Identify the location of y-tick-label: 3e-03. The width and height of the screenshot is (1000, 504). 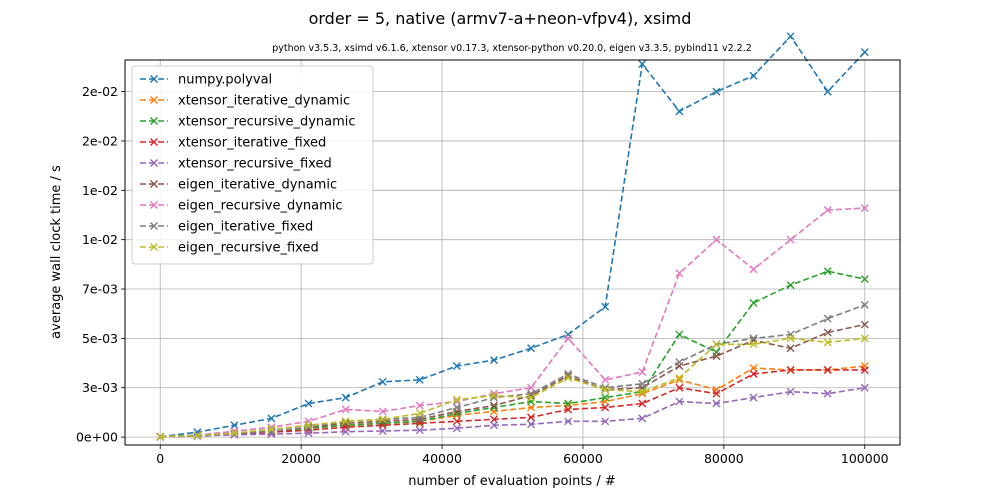
(100, 387).